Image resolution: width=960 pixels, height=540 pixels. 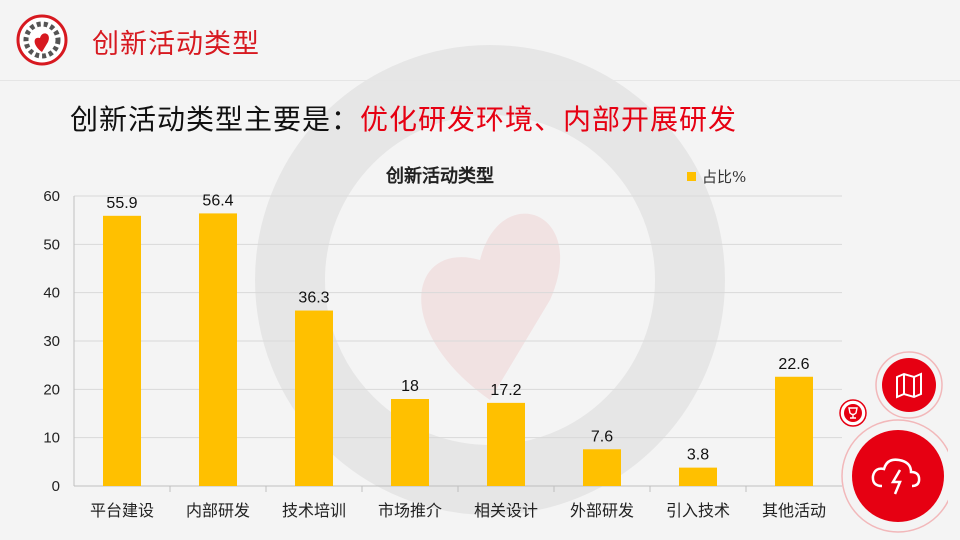 What do you see at coordinates (215, 119) in the screenshot?
I see `subtitle-prefix: 创新活动类型主要是：` at bounding box center [215, 119].